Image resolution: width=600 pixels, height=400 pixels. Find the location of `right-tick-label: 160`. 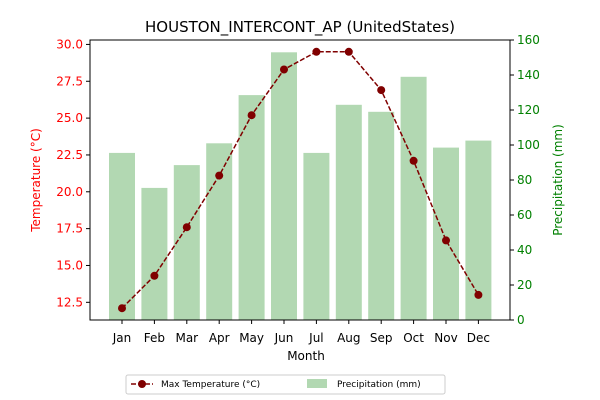

right-tick-label: 160 is located at coordinates (528, 40).